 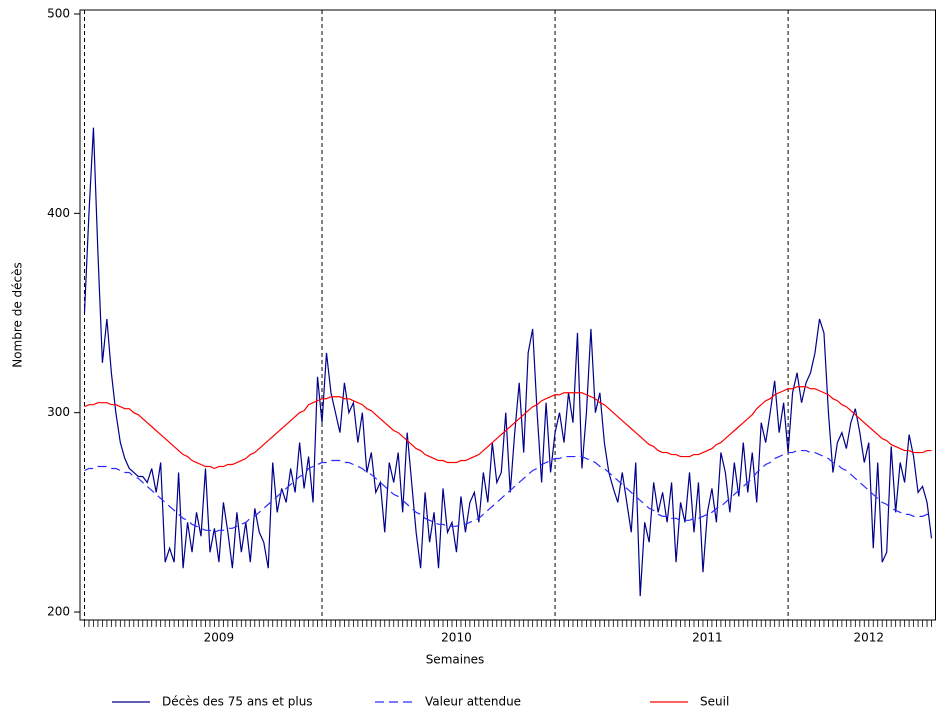 What do you see at coordinates (219, 638) in the screenshot?
I see `x-tick-label: 2009` at bounding box center [219, 638].